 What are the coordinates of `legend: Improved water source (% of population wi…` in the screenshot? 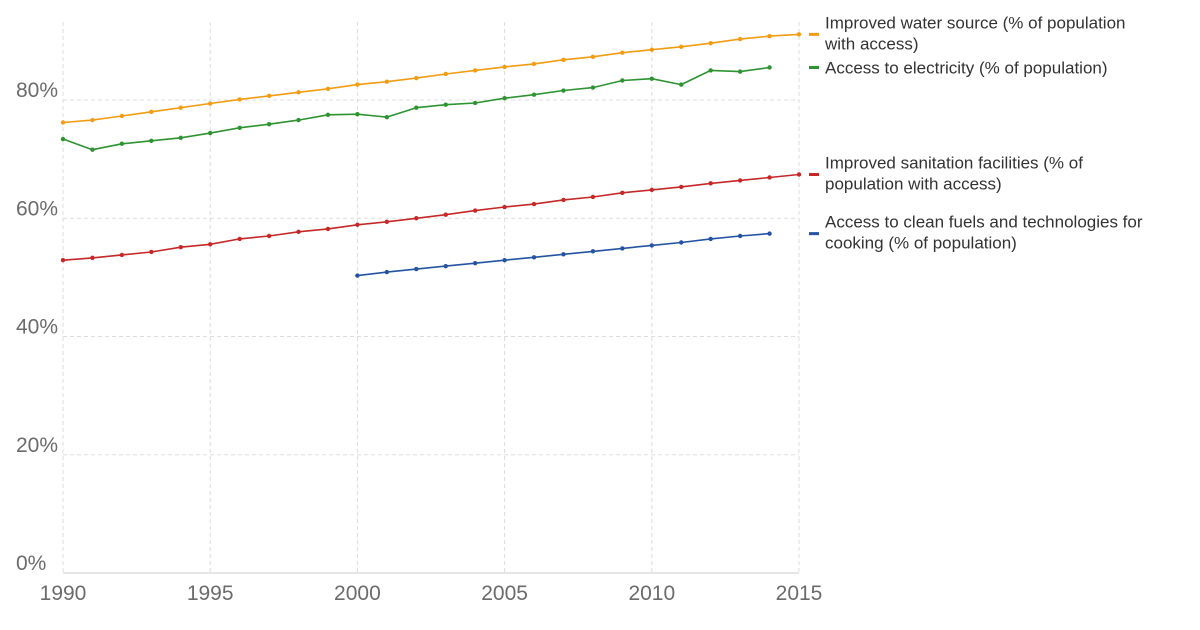 It's located at (976, 133).